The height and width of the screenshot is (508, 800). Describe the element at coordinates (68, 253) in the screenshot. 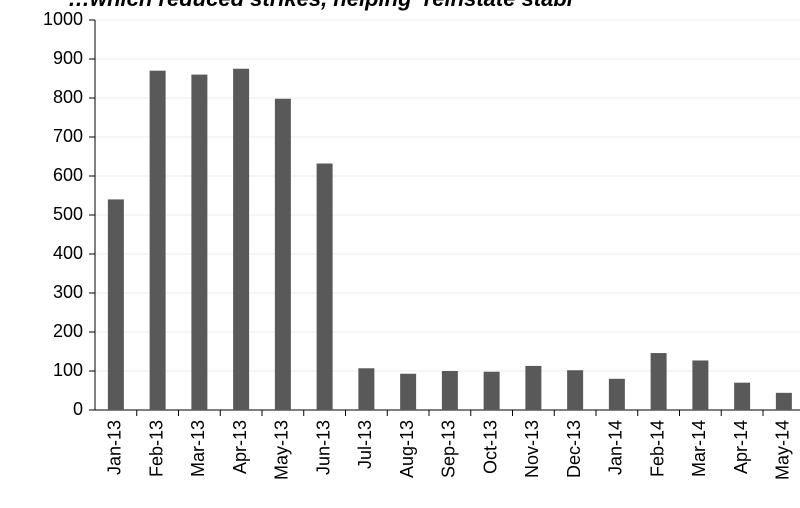

I see `y-tick-label: 400` at that location.